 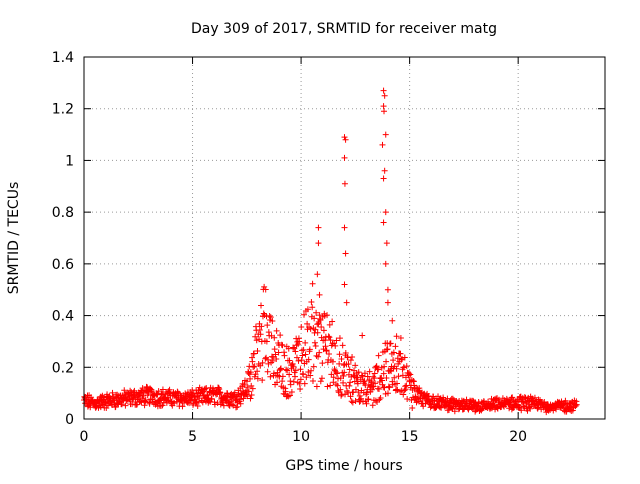 I want to click on x-tick-label: 20, so click(x=518, y=437).